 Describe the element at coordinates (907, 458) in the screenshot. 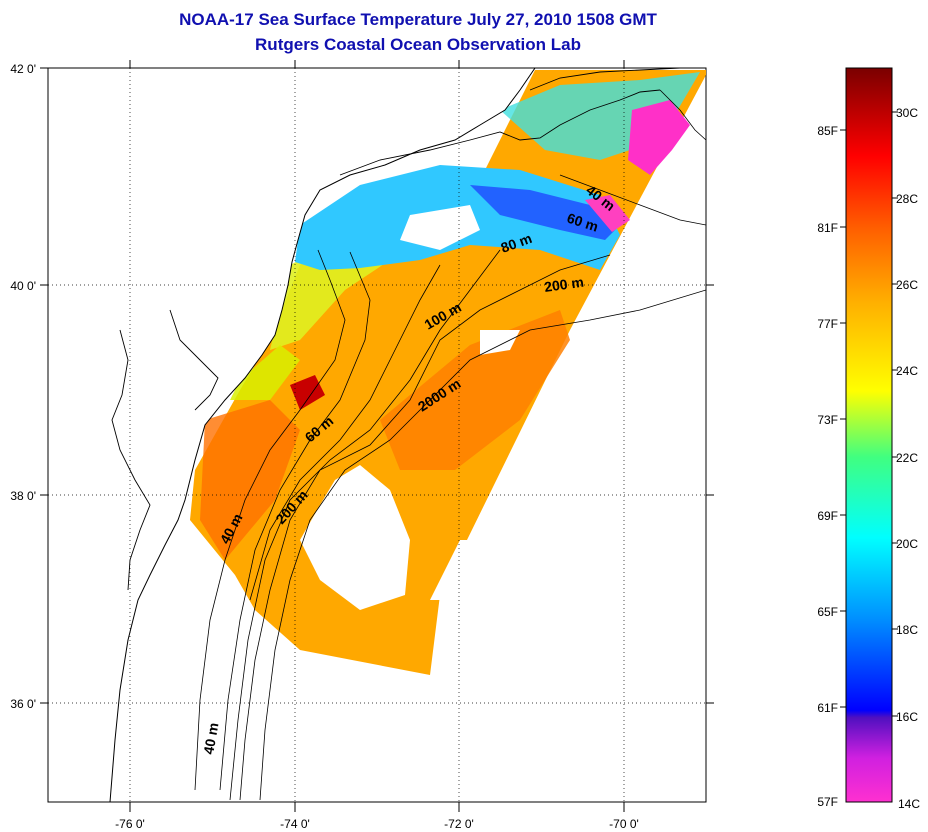

I see `colorbar-c-label: 22C` at that location.